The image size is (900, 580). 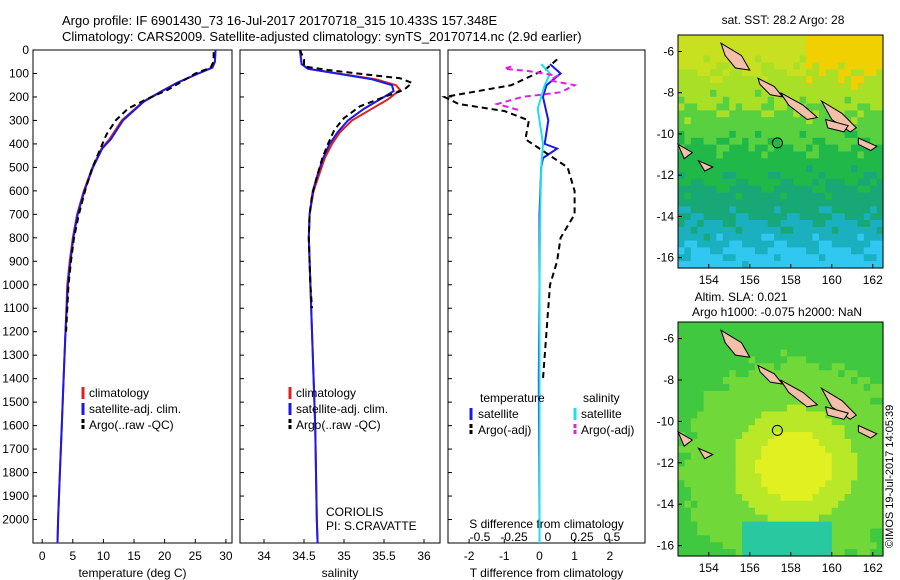 What do you see at coordinates (15, 379) in the screenshot?
I see `y-tick-label: 1400` at bounding box center [15, 379].